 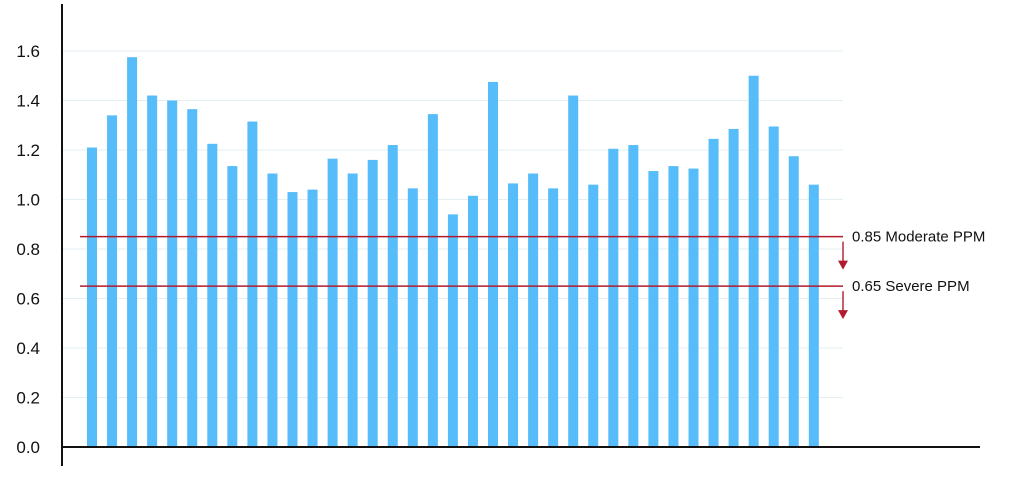 What do you see at coordinates (28, 51) in the screenshot?
I see `y-tick-label: 1.6` at bounding box center [28, 51].